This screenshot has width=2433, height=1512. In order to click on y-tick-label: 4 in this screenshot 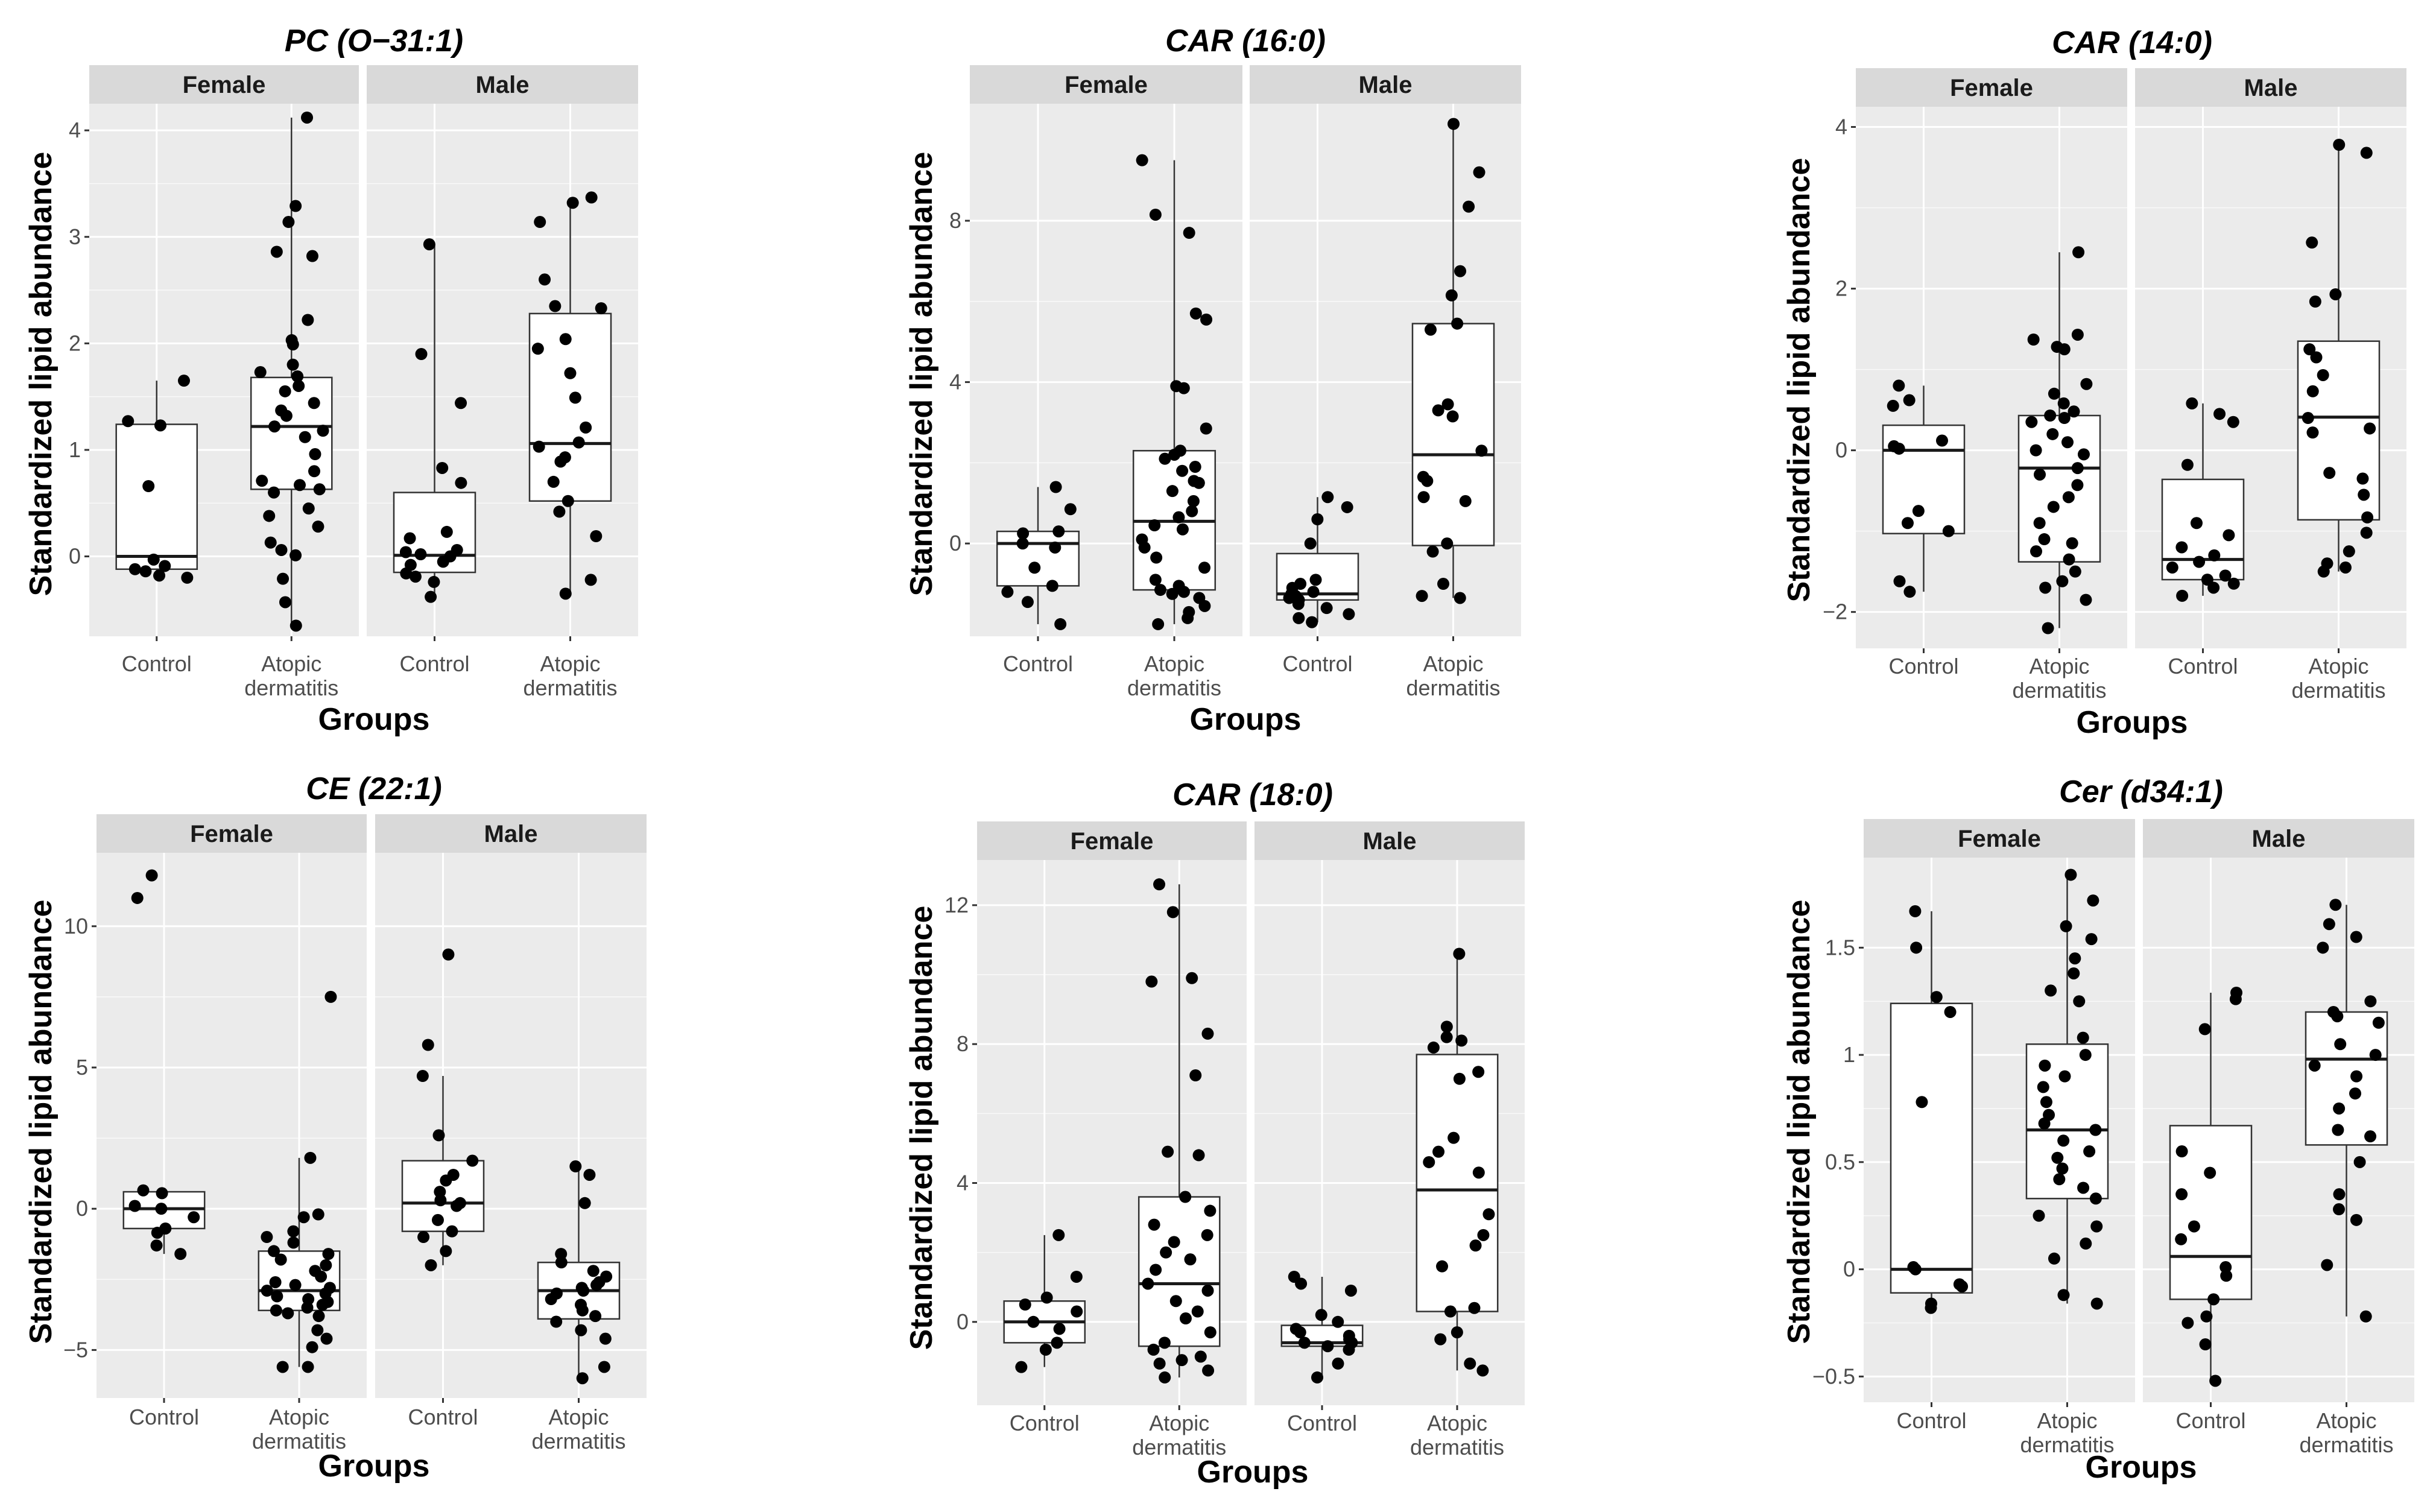, I will do `click(963, 1182)`.